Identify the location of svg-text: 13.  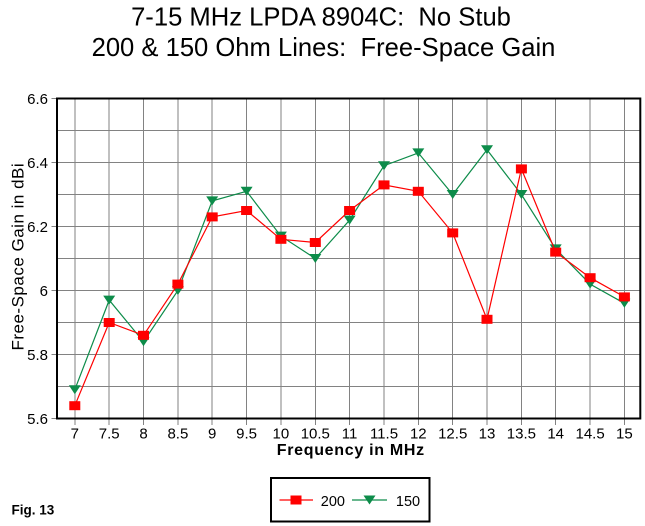
(487, 433).